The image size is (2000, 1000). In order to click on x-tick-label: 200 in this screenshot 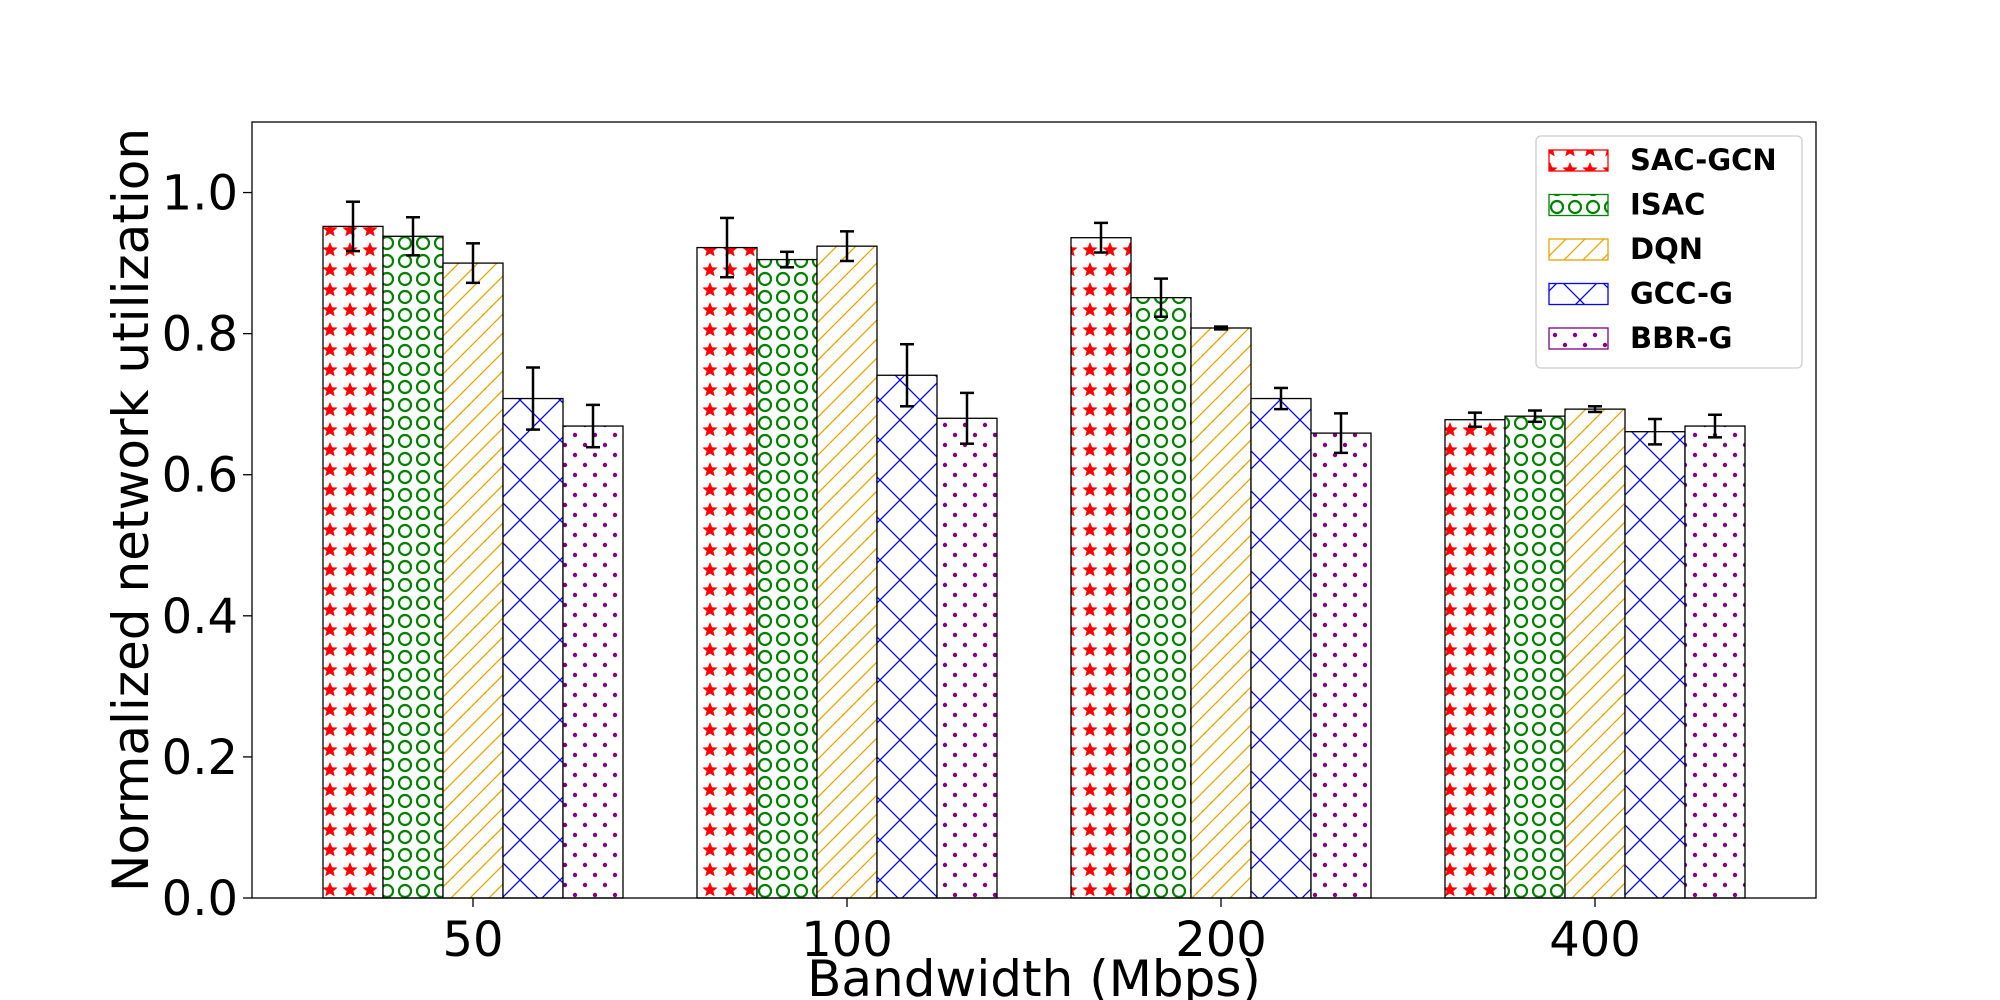, I will do `click(1221, 940)`.